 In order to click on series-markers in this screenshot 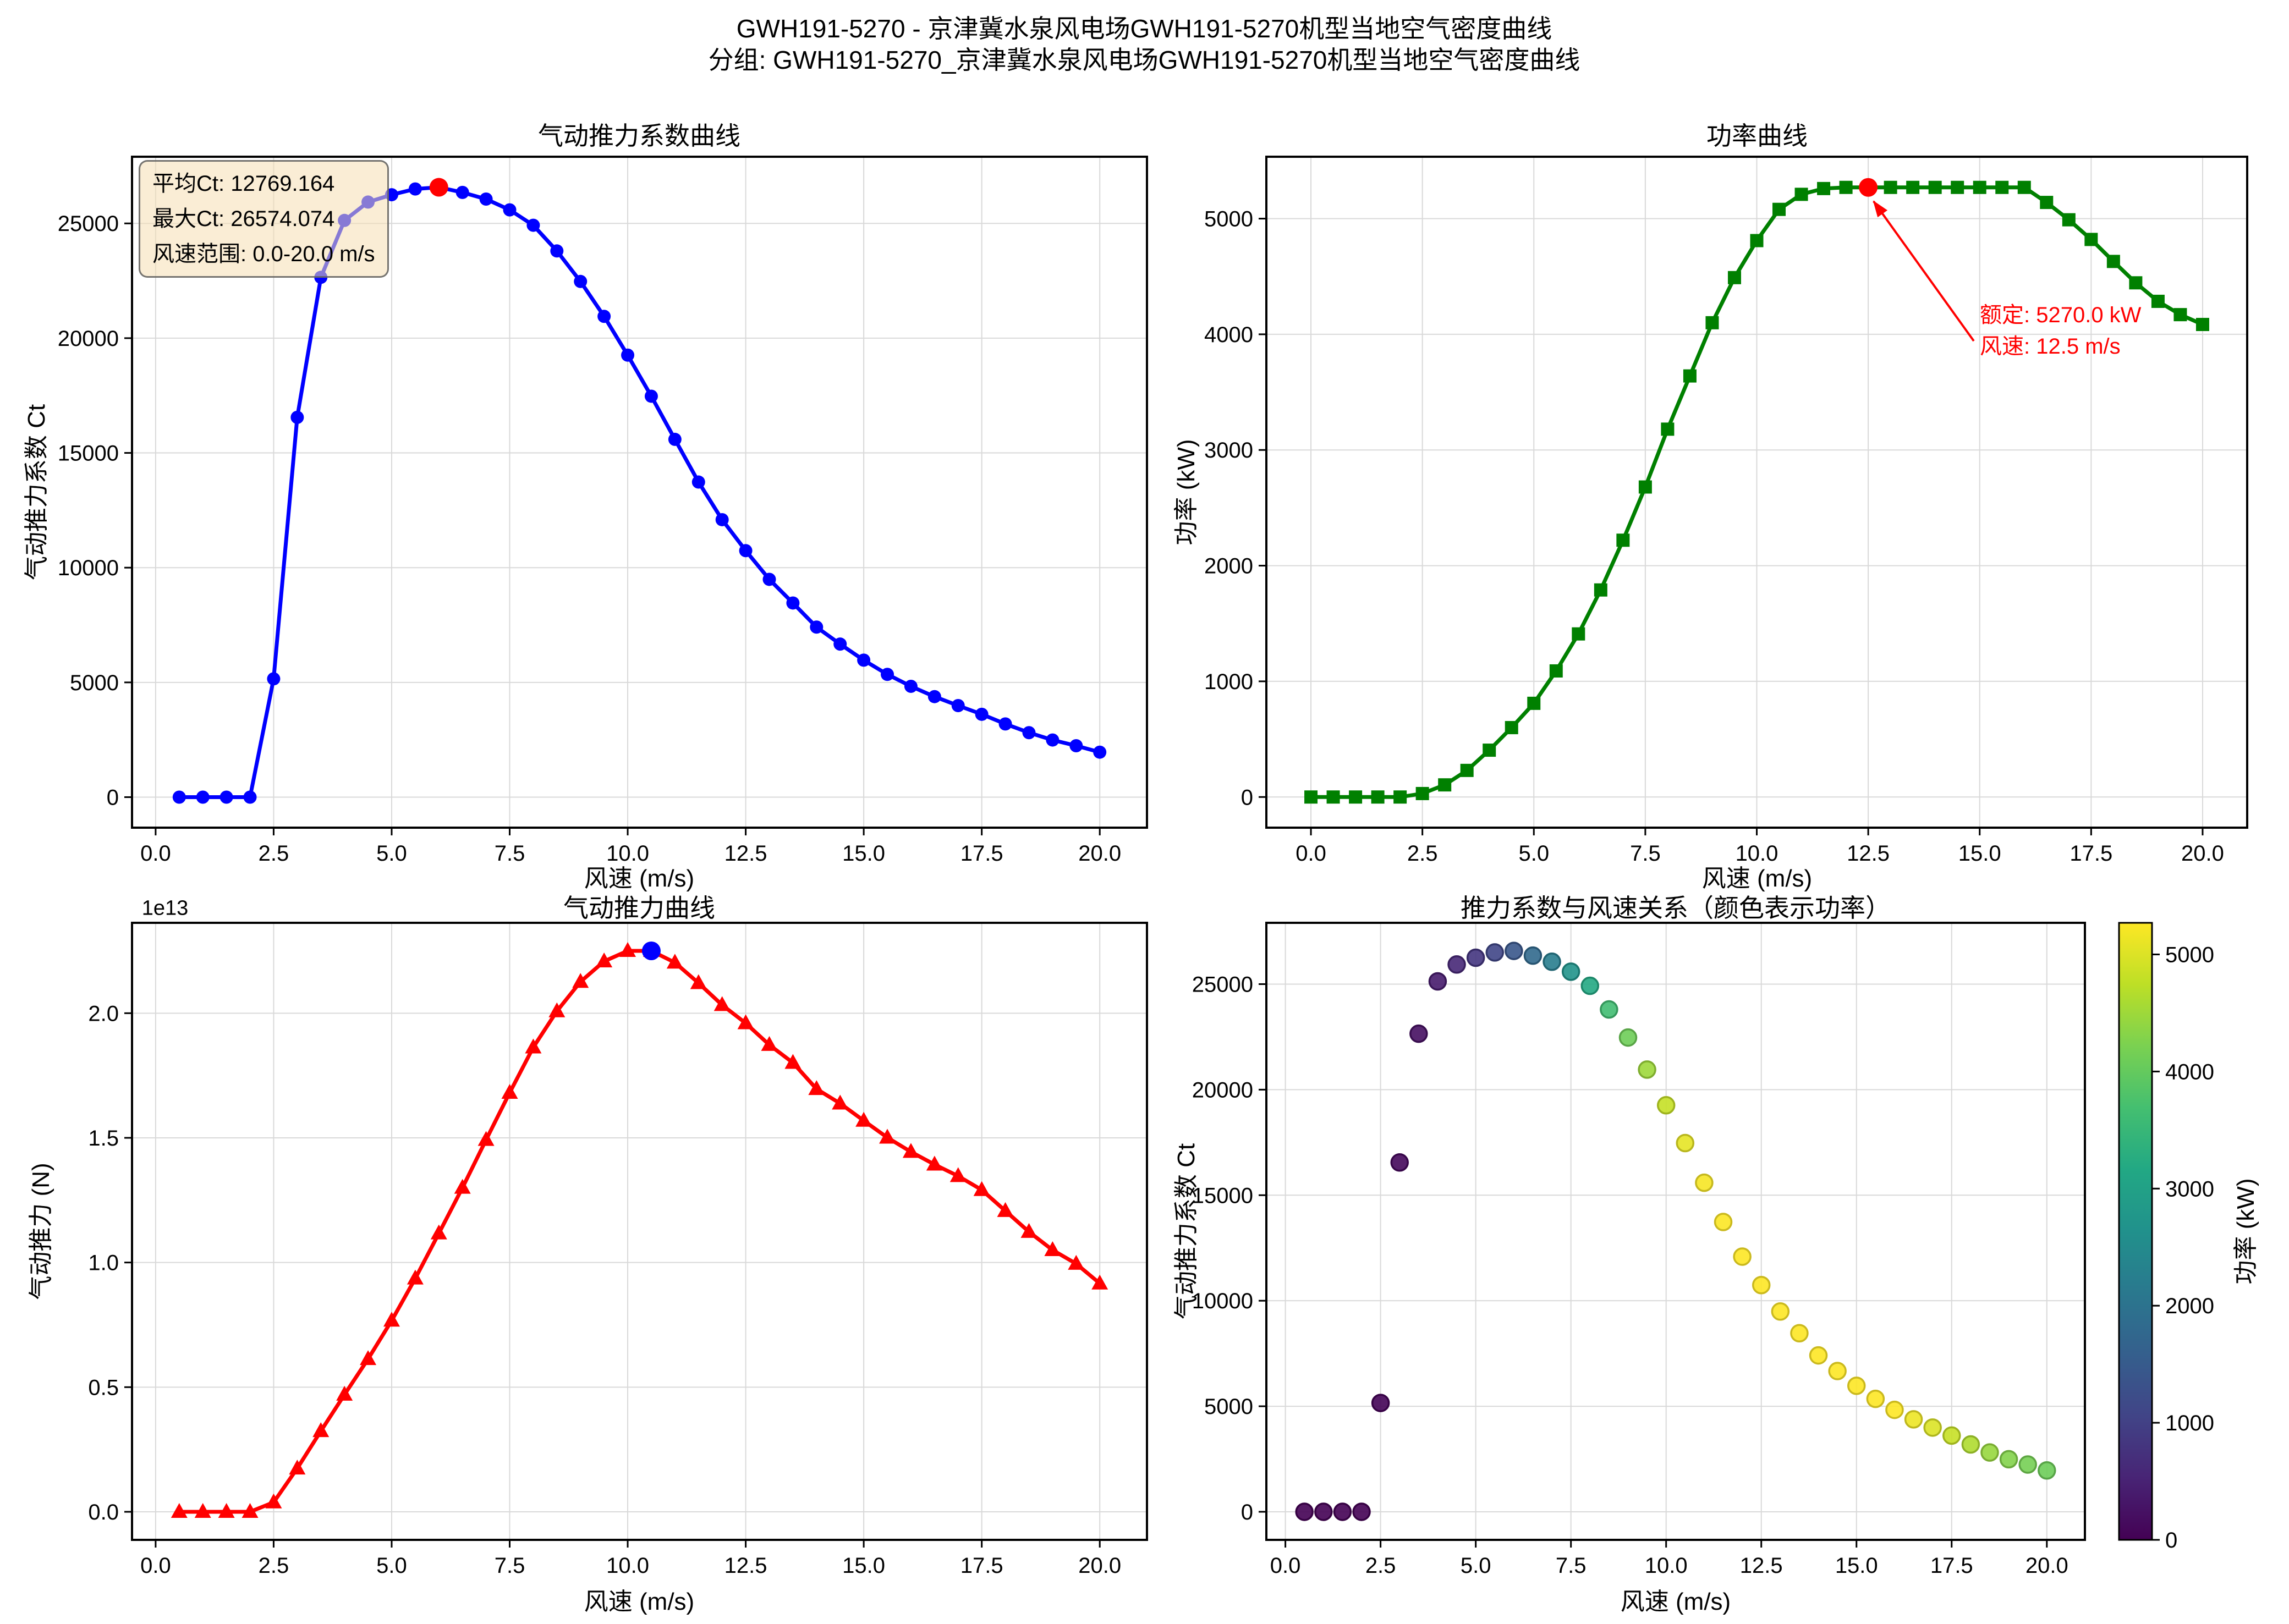, I will do `click(639, 1230)`.